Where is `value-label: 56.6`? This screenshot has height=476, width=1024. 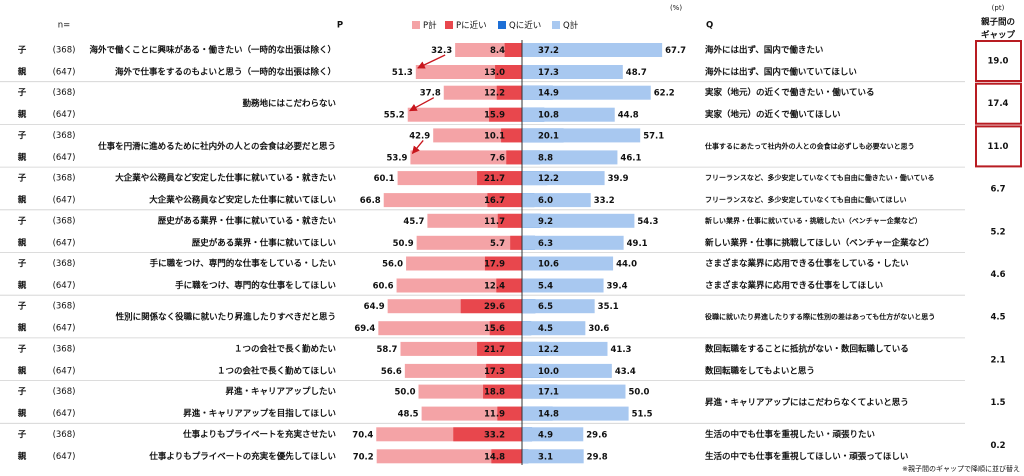
value-label: 56.6 is located at coordinates (391, 372).